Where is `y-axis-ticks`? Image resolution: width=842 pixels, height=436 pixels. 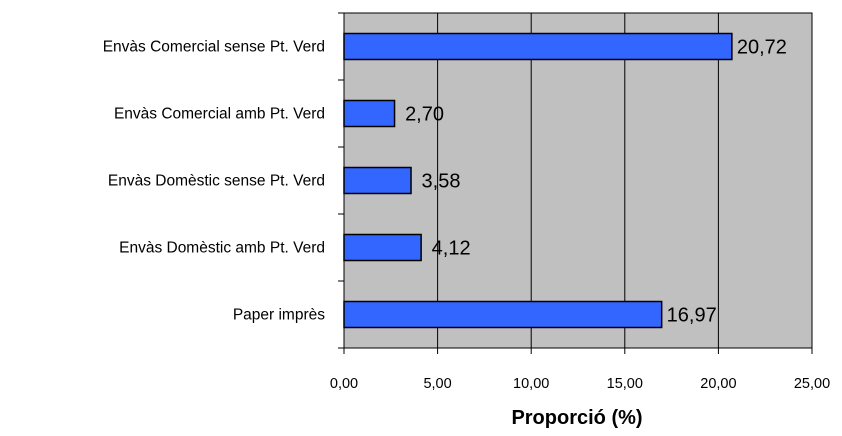
y-axis-ticks is located at coordinates (341, 180).